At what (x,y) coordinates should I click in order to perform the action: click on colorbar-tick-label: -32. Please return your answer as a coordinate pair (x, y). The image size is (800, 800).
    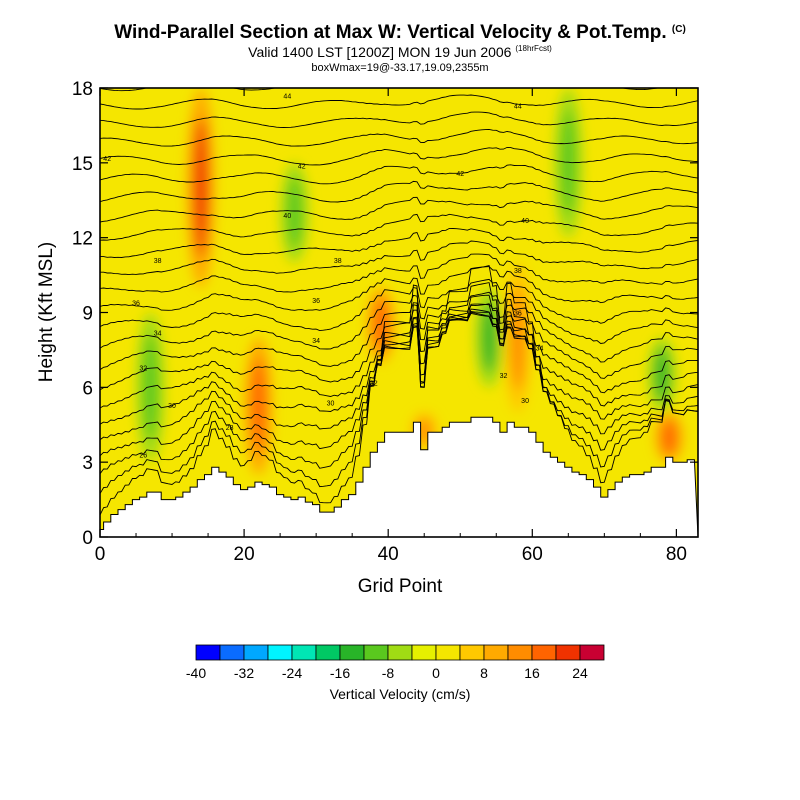
    Looking at the image, I should click on (244, 673).